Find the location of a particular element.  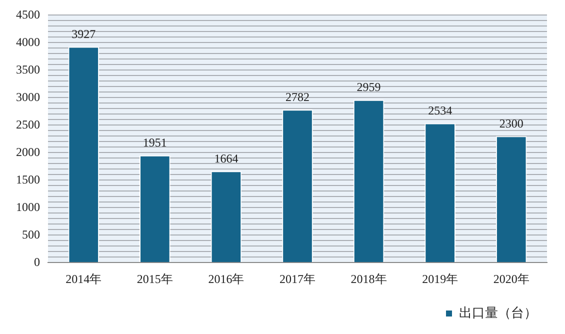

y-tick-label: 1000 is located at coordinates (28, 207).